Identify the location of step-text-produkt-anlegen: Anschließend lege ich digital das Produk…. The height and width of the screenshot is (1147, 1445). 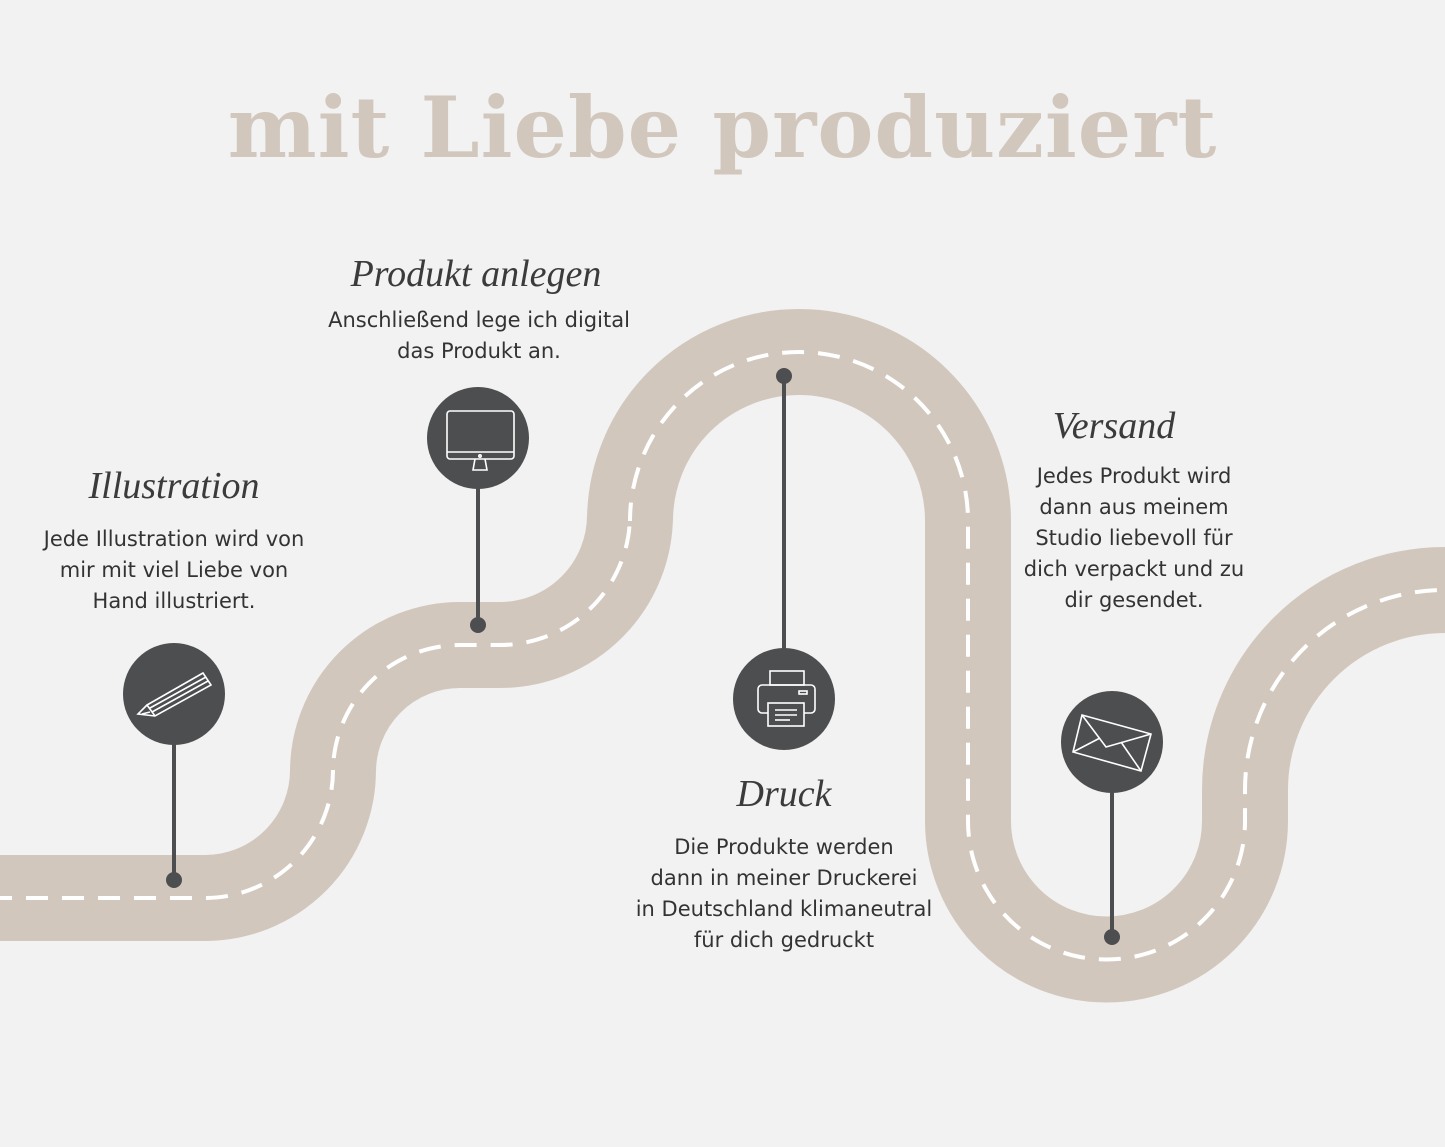
(479, 335).